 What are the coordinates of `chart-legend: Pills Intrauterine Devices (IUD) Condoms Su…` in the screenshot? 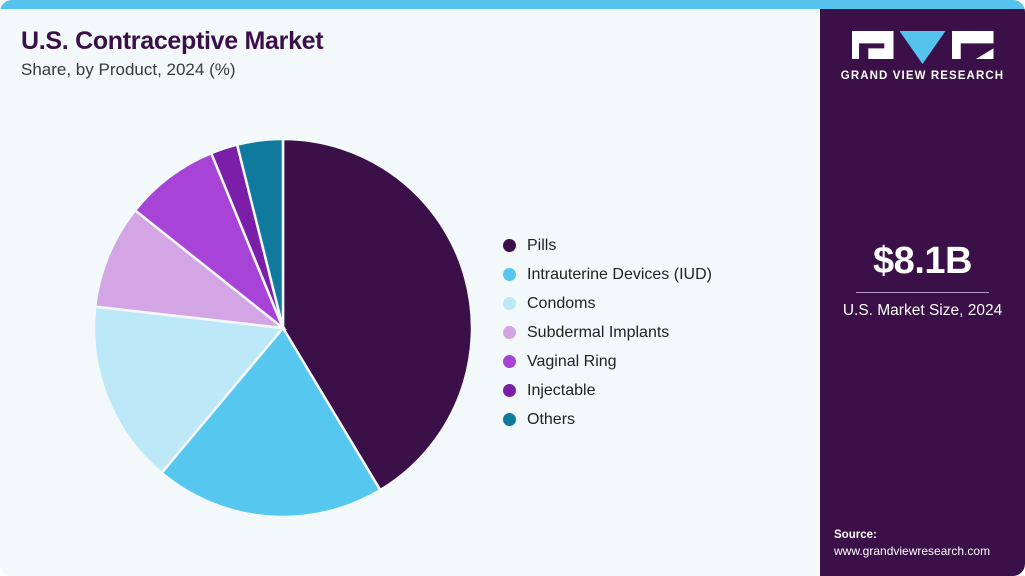 It's located at (607, 332).